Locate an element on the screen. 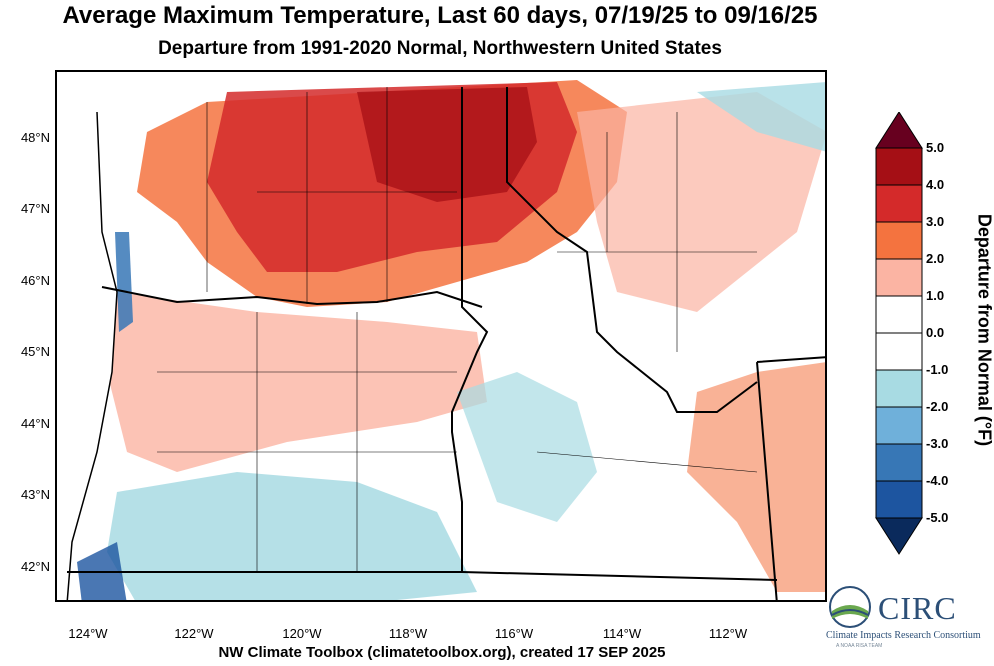 This screenshot has height=666, width=994. state-boundary-id-mt is located at coordinates (632, 250).